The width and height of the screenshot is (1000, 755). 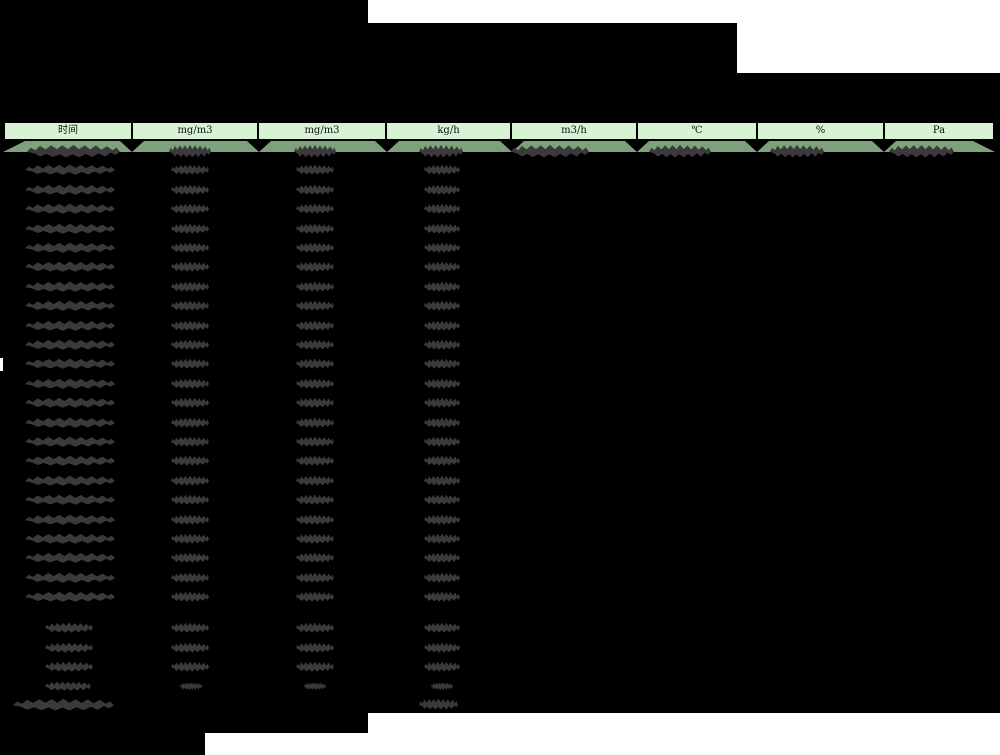 I want to click on white-mask-top-right, so click(x=868, y=48).